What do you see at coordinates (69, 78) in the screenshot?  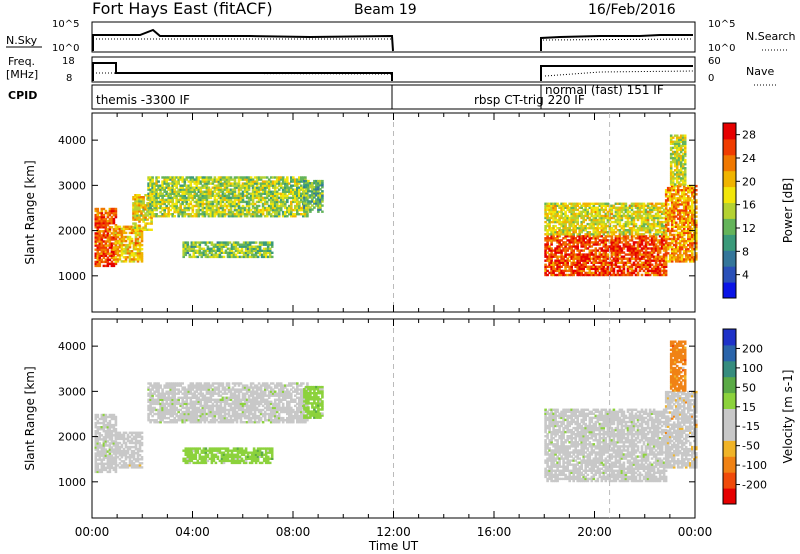 I see `freq-tick-bottom: 8` at bounding box center [69, 78].